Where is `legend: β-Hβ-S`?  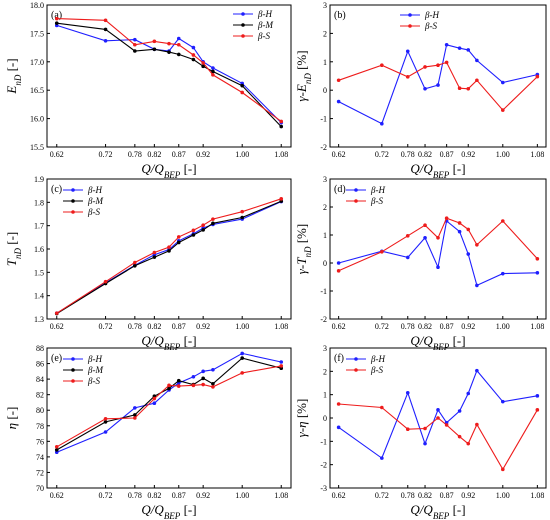 legend: β-Hβ-S is located at coordinates (365, 195).